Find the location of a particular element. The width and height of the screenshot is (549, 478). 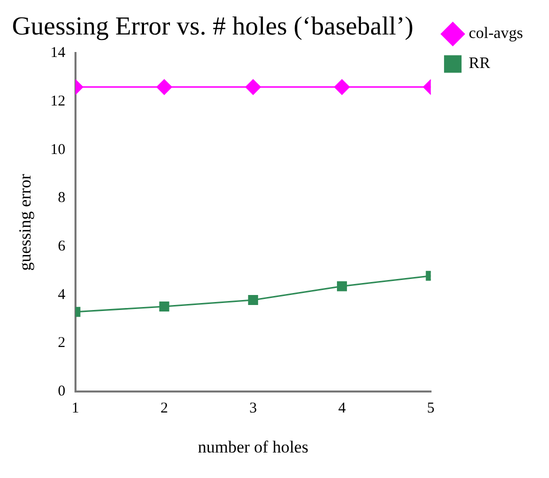

x-tick-label: 4 is located at coordinates (342, 408).